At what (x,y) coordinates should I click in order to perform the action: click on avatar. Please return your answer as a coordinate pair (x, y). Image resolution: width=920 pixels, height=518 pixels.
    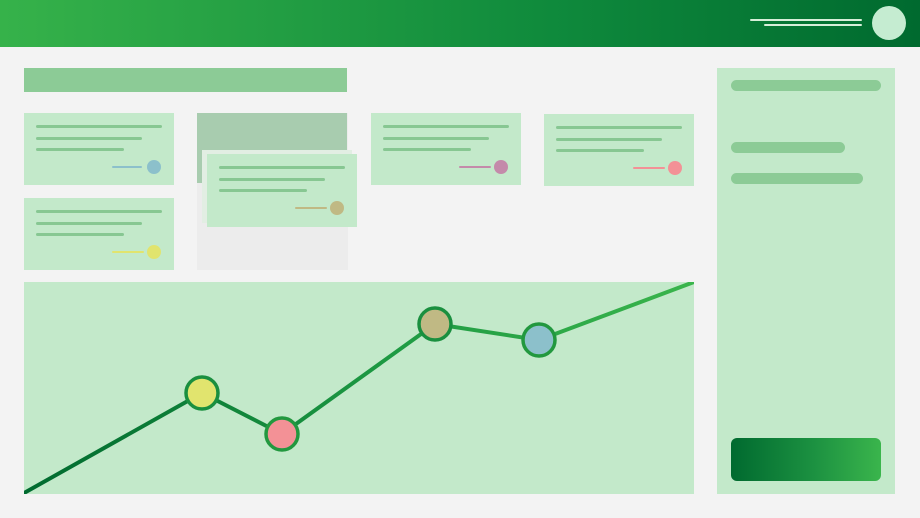
    Looking at the image, I should click on (889, 23).